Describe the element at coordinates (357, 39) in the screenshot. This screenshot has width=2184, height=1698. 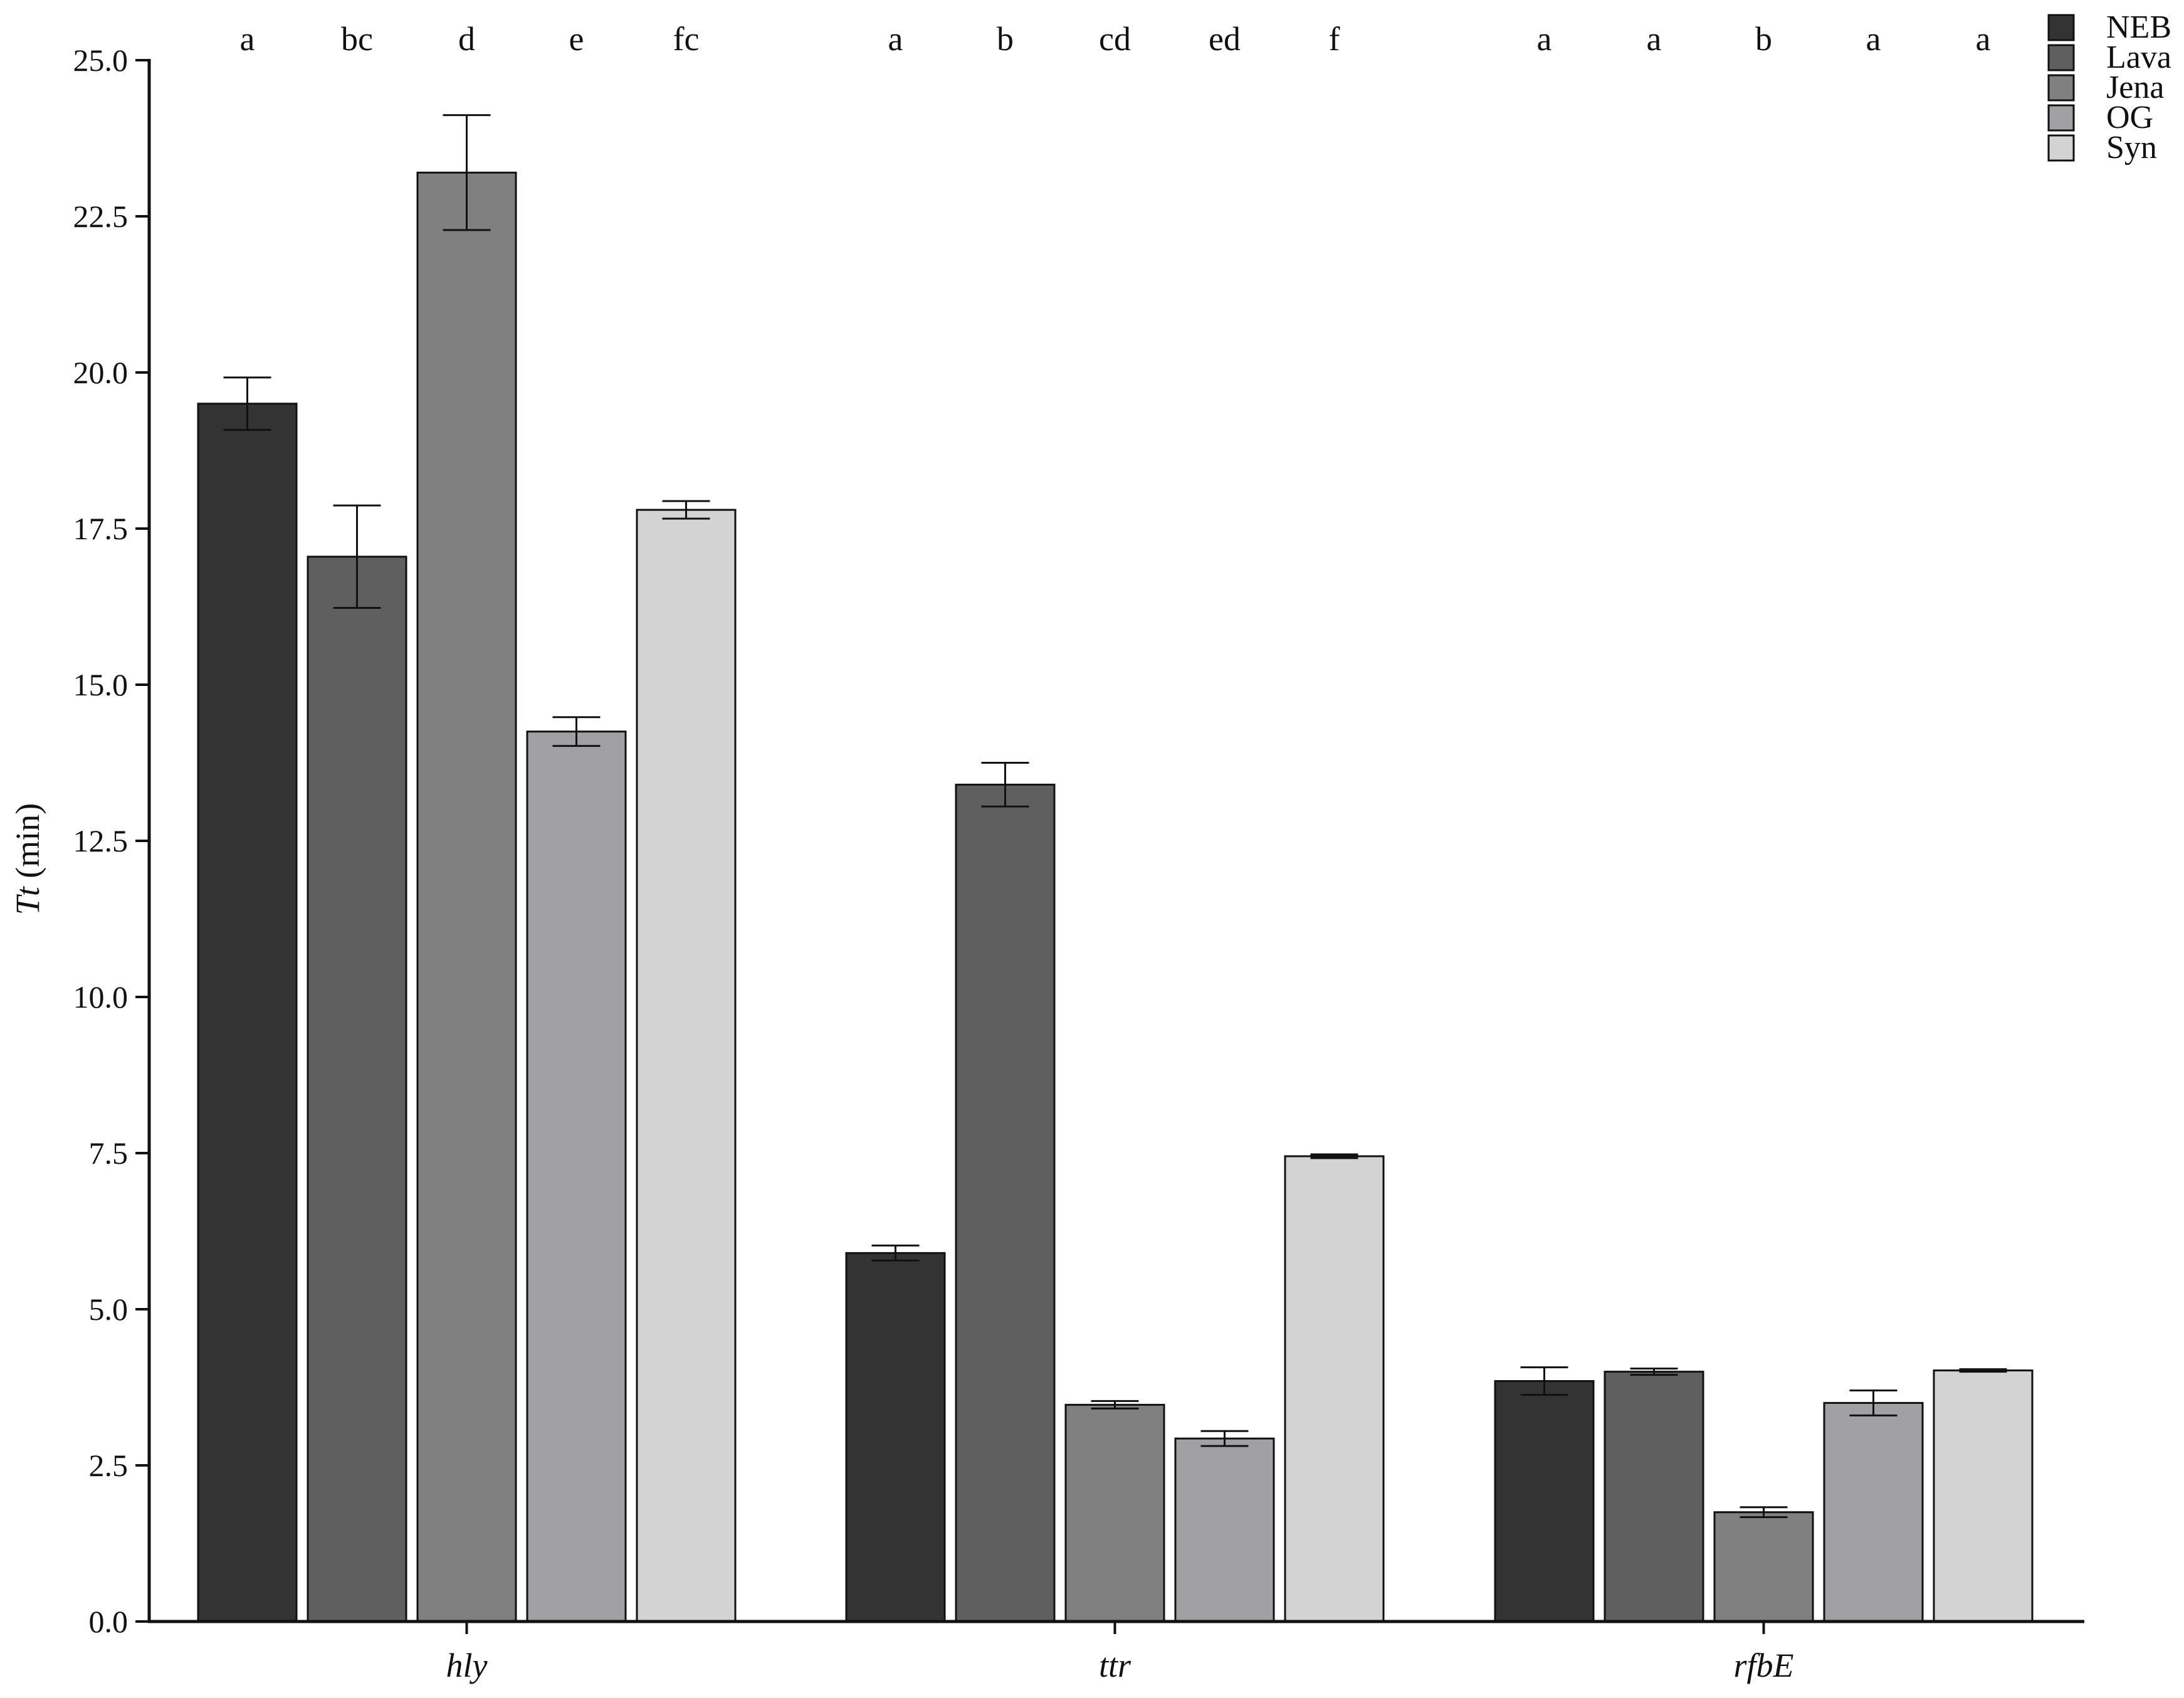
I see `significance-letter-hly-Lava: bc` at that location.